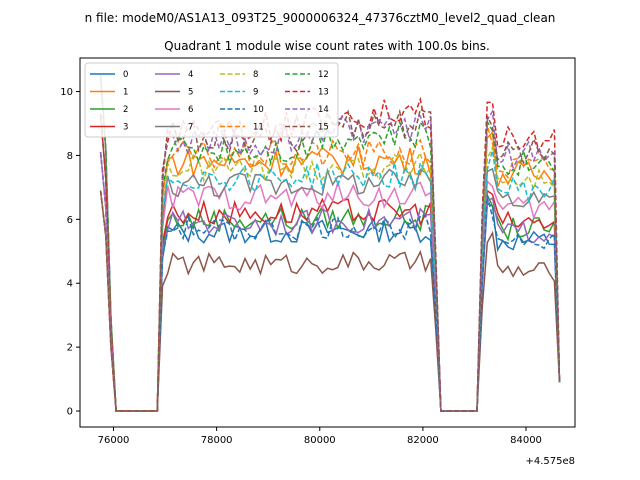  Describe the element at coordinates (190, 110) in the screenshot. I see `legend-label-6: 6` at that location.